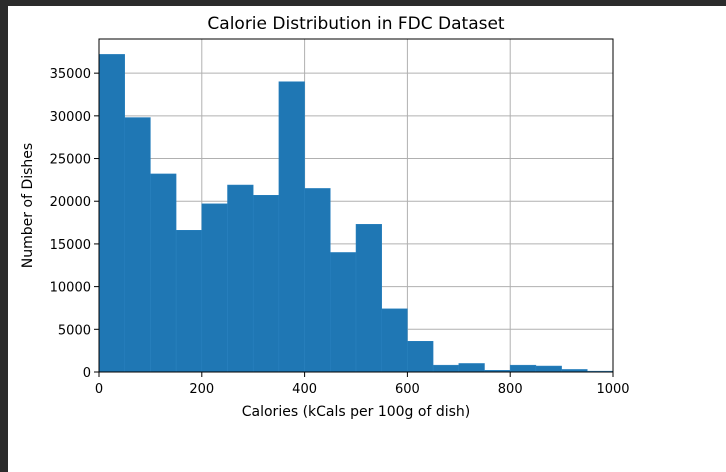  What do you see at coordinates (28, 205) in the screenshot?
I see `y-axis-label: Number of Dishes` at bounding box center [28, 205].